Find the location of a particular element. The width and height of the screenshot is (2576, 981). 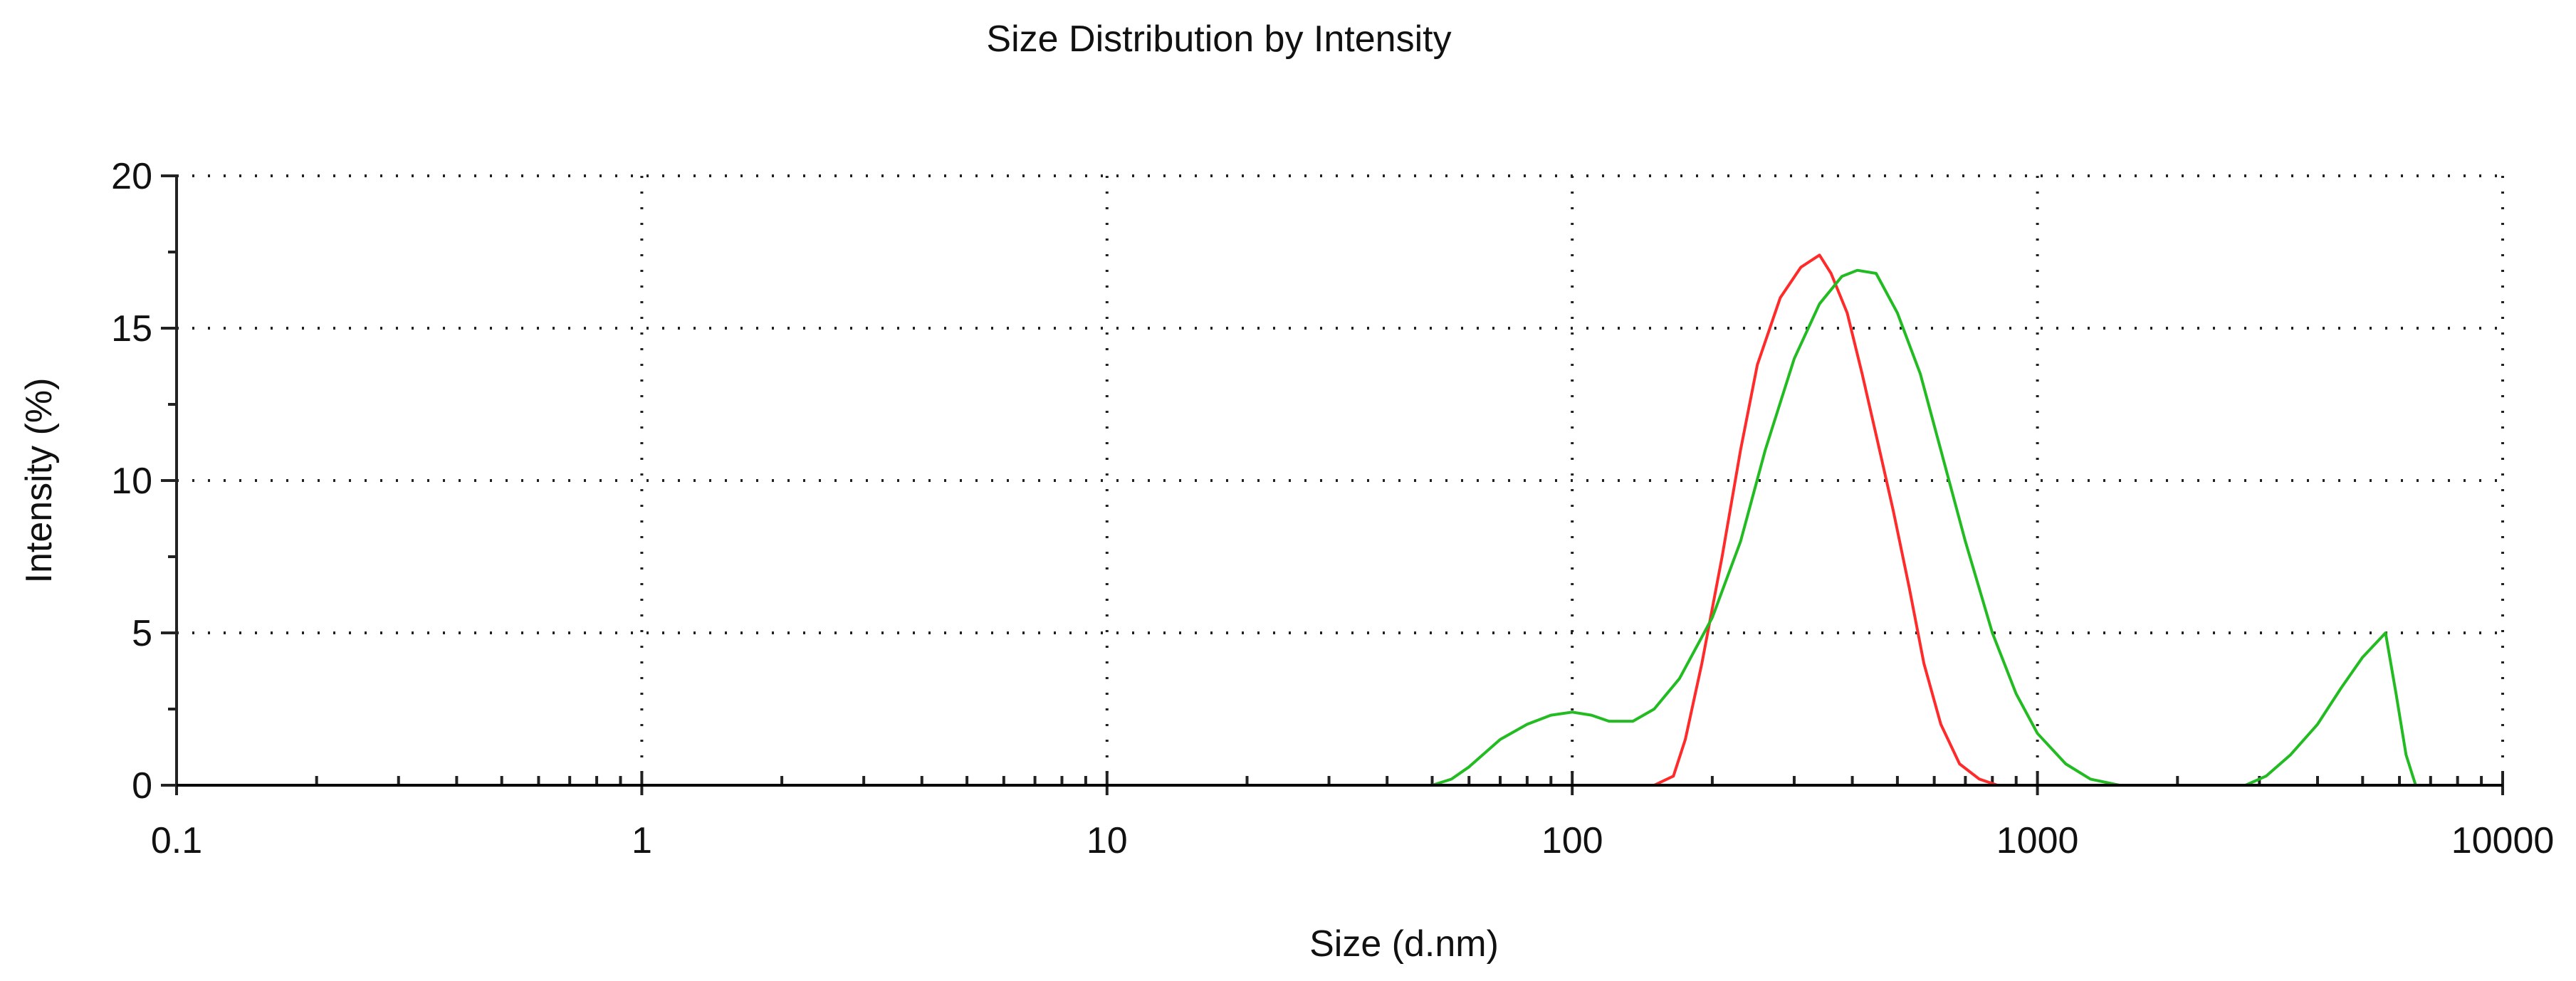

y-tick-label: 5 is located at coordinates (142, 633).